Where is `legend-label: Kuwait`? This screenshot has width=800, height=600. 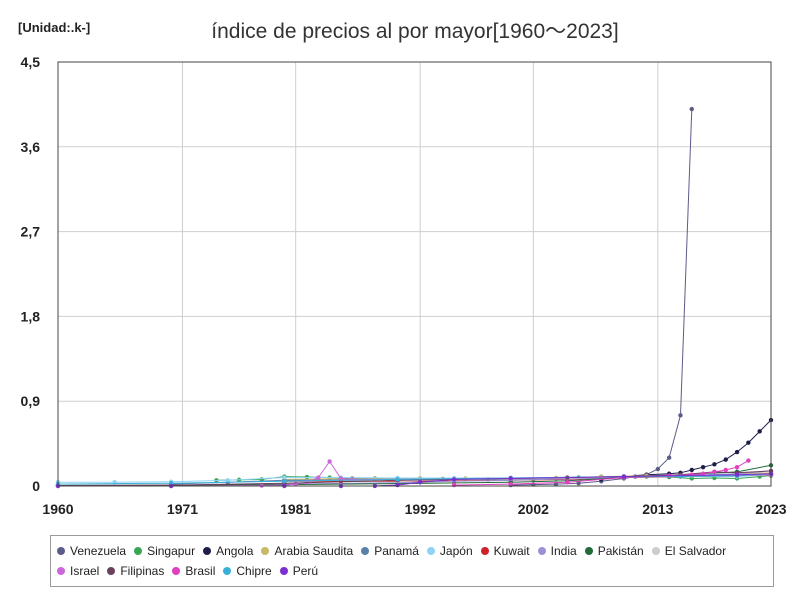 legend-label: Kuwait is located at coordinates (511, 551).